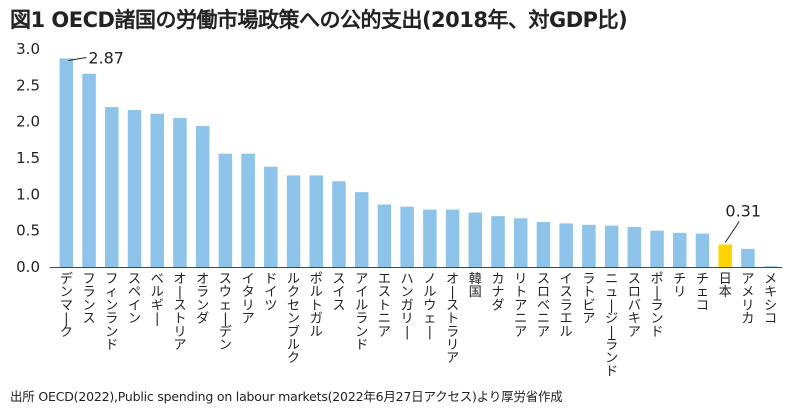  Describe the element at coordinates (725, 255) in the screenshot. I see `bar-日本` at that location.